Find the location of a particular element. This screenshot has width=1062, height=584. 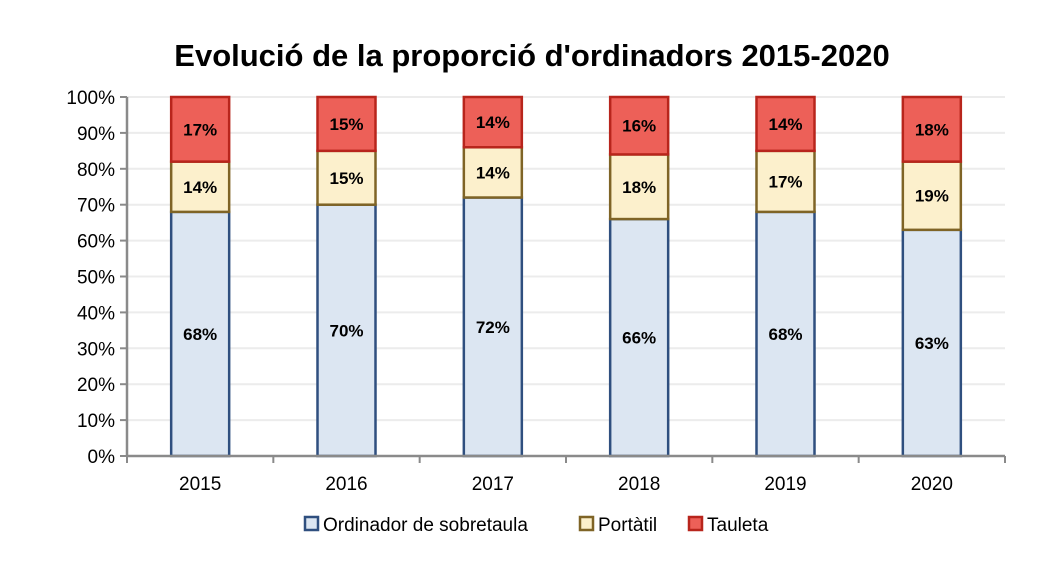

data-label: 72% is located at coordinates (493, 327).